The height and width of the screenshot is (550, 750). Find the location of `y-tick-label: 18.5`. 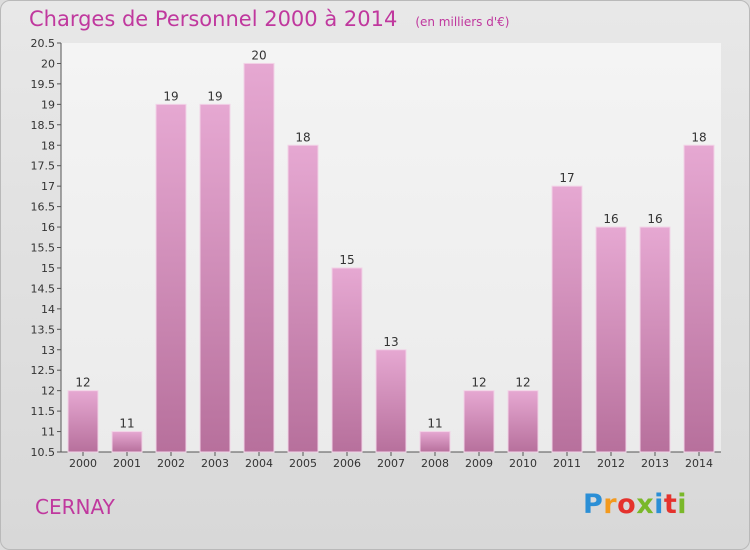

y-tick-label: 18.5 is located at coordinates (43, 125).